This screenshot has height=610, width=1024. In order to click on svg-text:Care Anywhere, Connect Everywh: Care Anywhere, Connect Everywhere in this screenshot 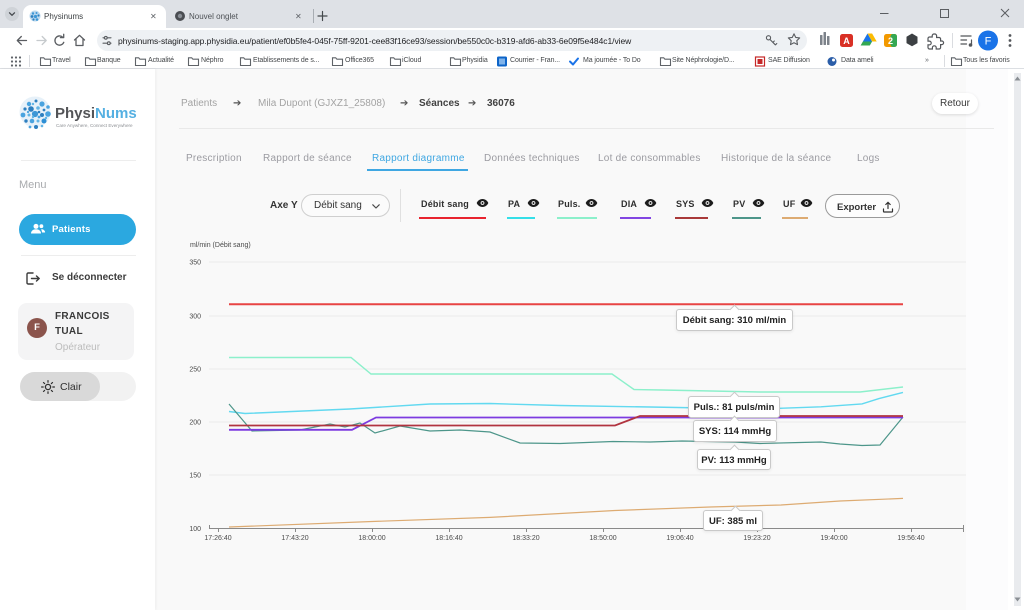, I will do `click(94, 125)`.